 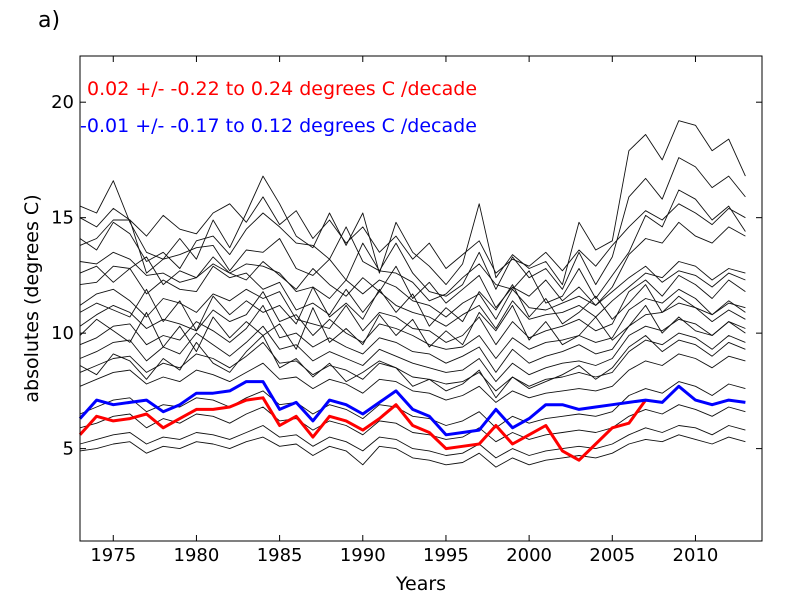 I want to click on x-axis-title: Years, so click(x=420, y=584).